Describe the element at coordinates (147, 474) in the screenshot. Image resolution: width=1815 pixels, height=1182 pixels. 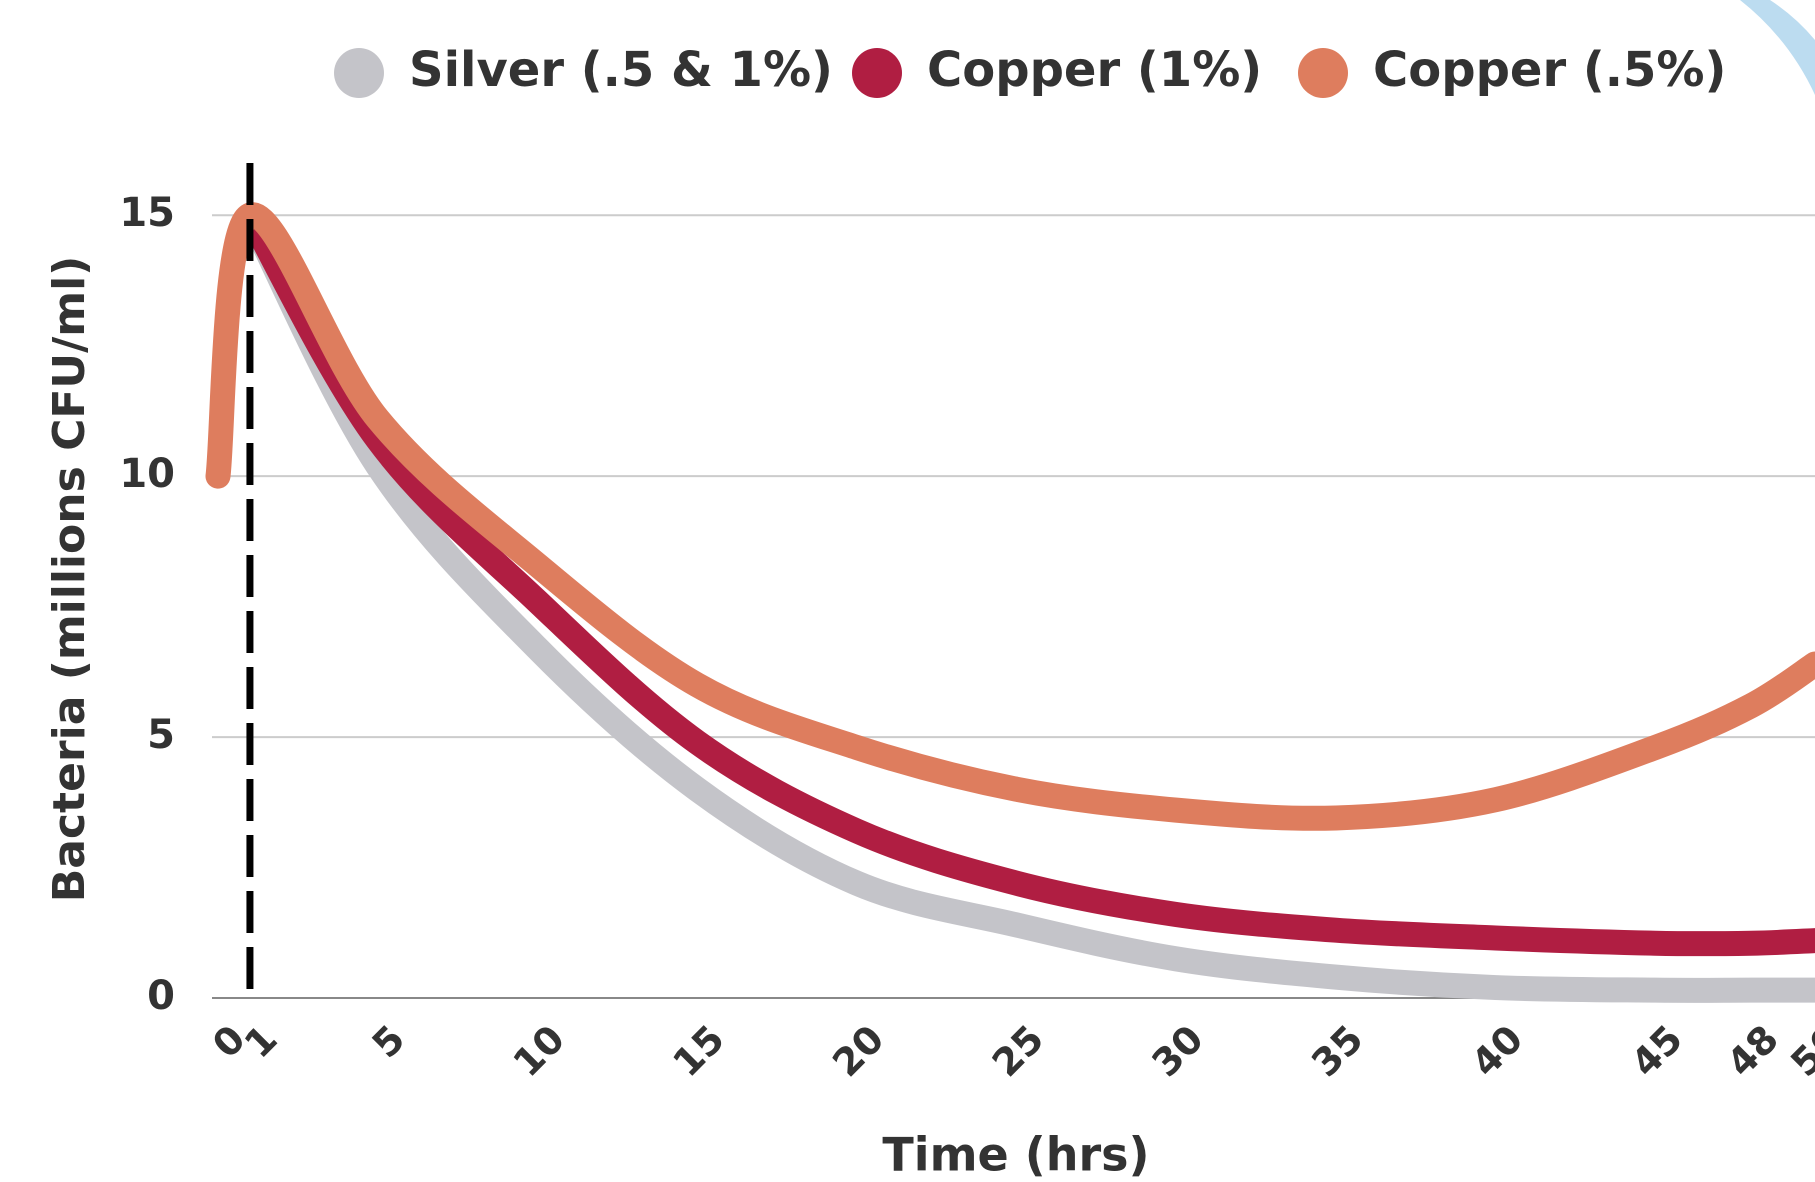
I see `y-tick-label: 10` at that location.